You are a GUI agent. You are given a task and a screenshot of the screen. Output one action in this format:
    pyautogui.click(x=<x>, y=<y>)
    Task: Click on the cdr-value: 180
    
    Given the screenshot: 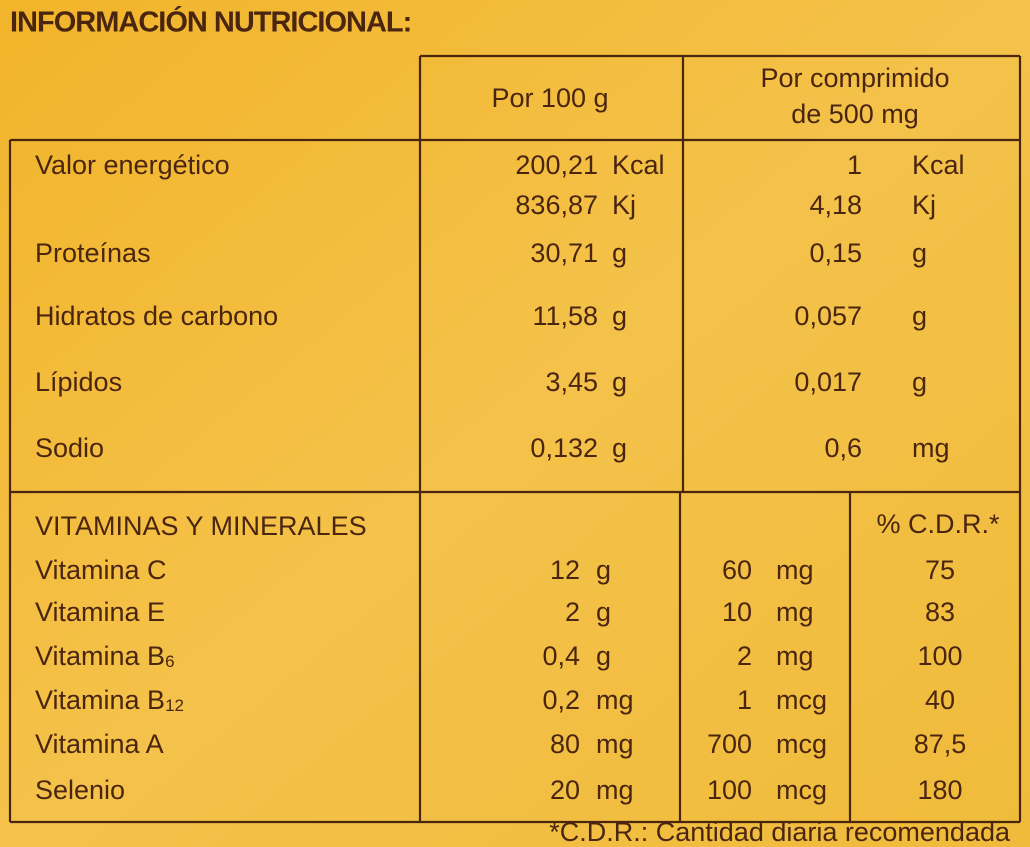 What is the action you would take?
    pyautogui.click(x=939, y=790)
    